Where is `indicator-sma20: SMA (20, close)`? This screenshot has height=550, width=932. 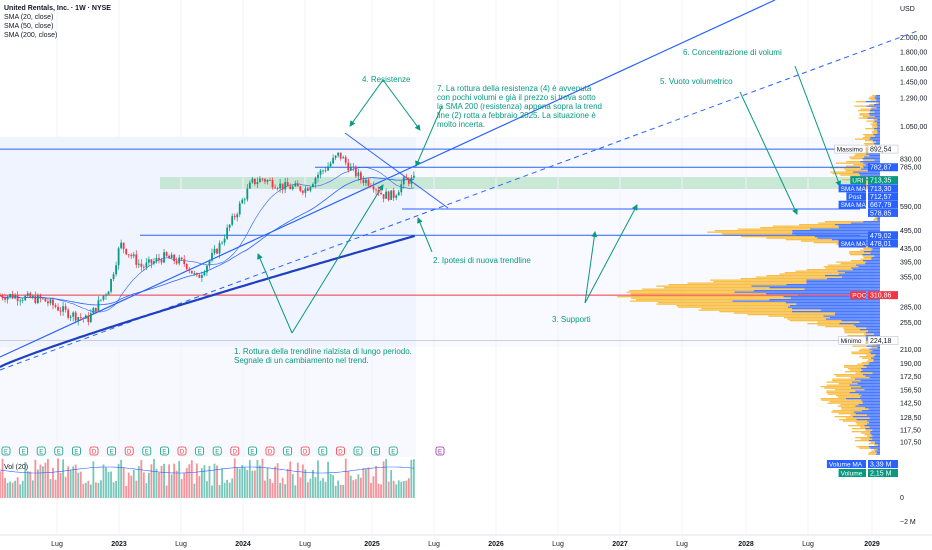
indicator-sma20: SMA (20, close) is located at coordinates (29, 17).